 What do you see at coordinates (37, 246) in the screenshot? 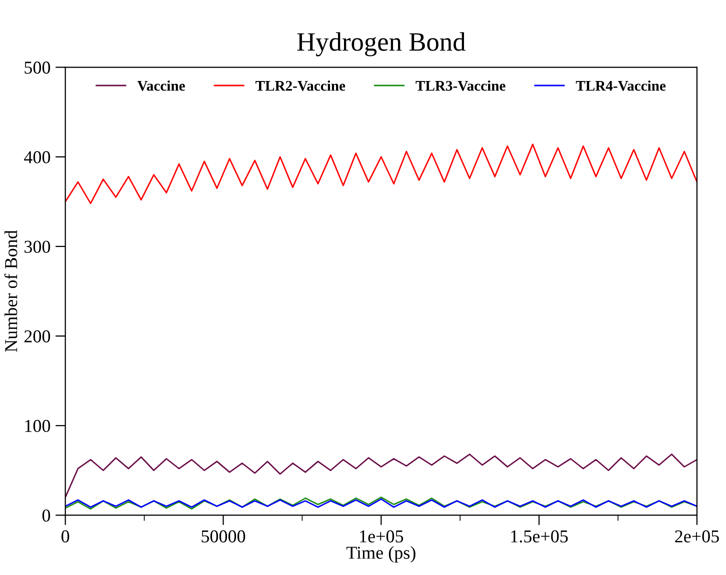
I see `y-tick-label: 300` at bounding box center [37, 246].